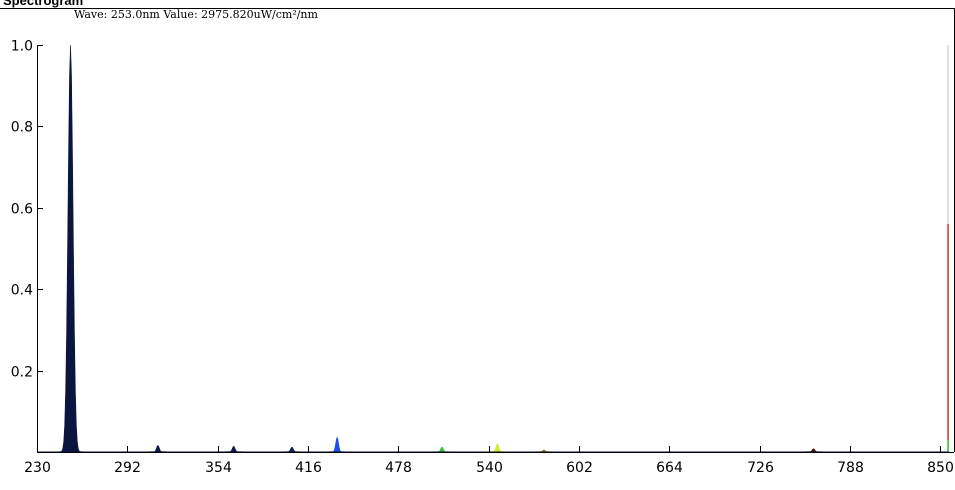 This screenshot has width=955, height=490. I want to click on x-tick-label: 292, so click(127, 468).